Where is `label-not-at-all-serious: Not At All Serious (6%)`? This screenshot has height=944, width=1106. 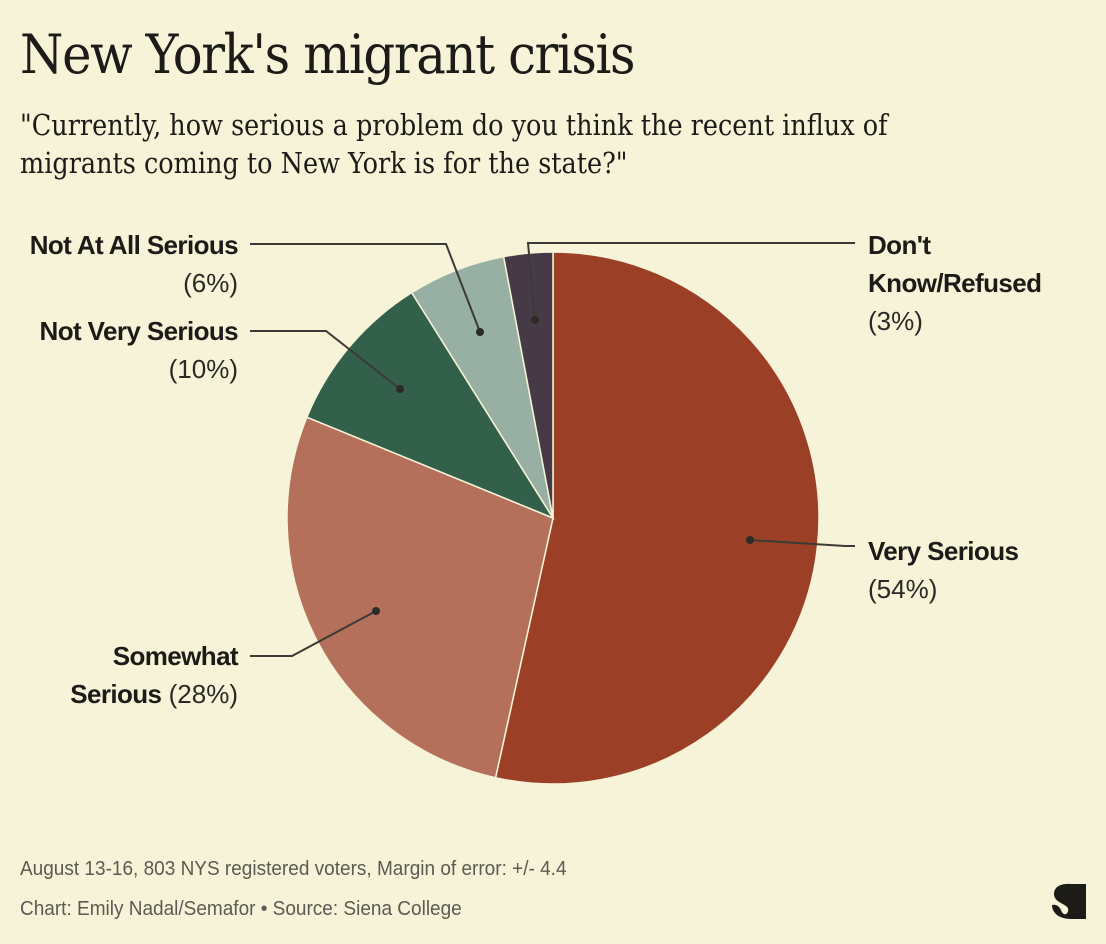 label-not-at-all-serious: Not At All Serious (6%) is located at coordinates (134, 264).